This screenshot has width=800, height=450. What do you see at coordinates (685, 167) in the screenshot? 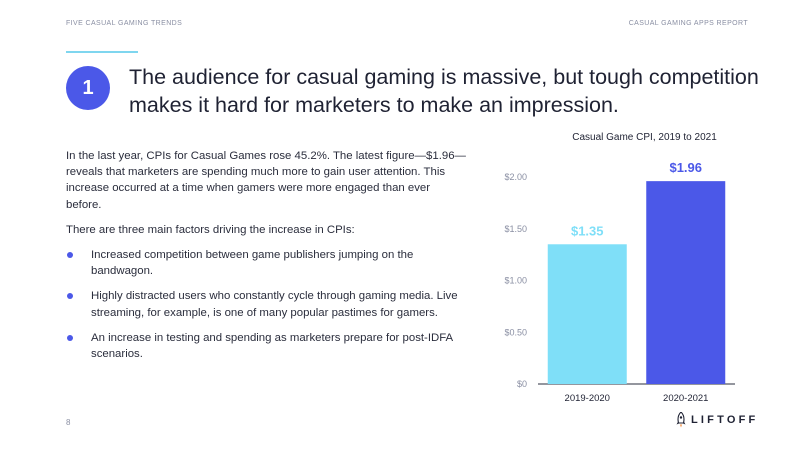
I see `bar-value-label: $1.96` at bounding box center [685, 167].